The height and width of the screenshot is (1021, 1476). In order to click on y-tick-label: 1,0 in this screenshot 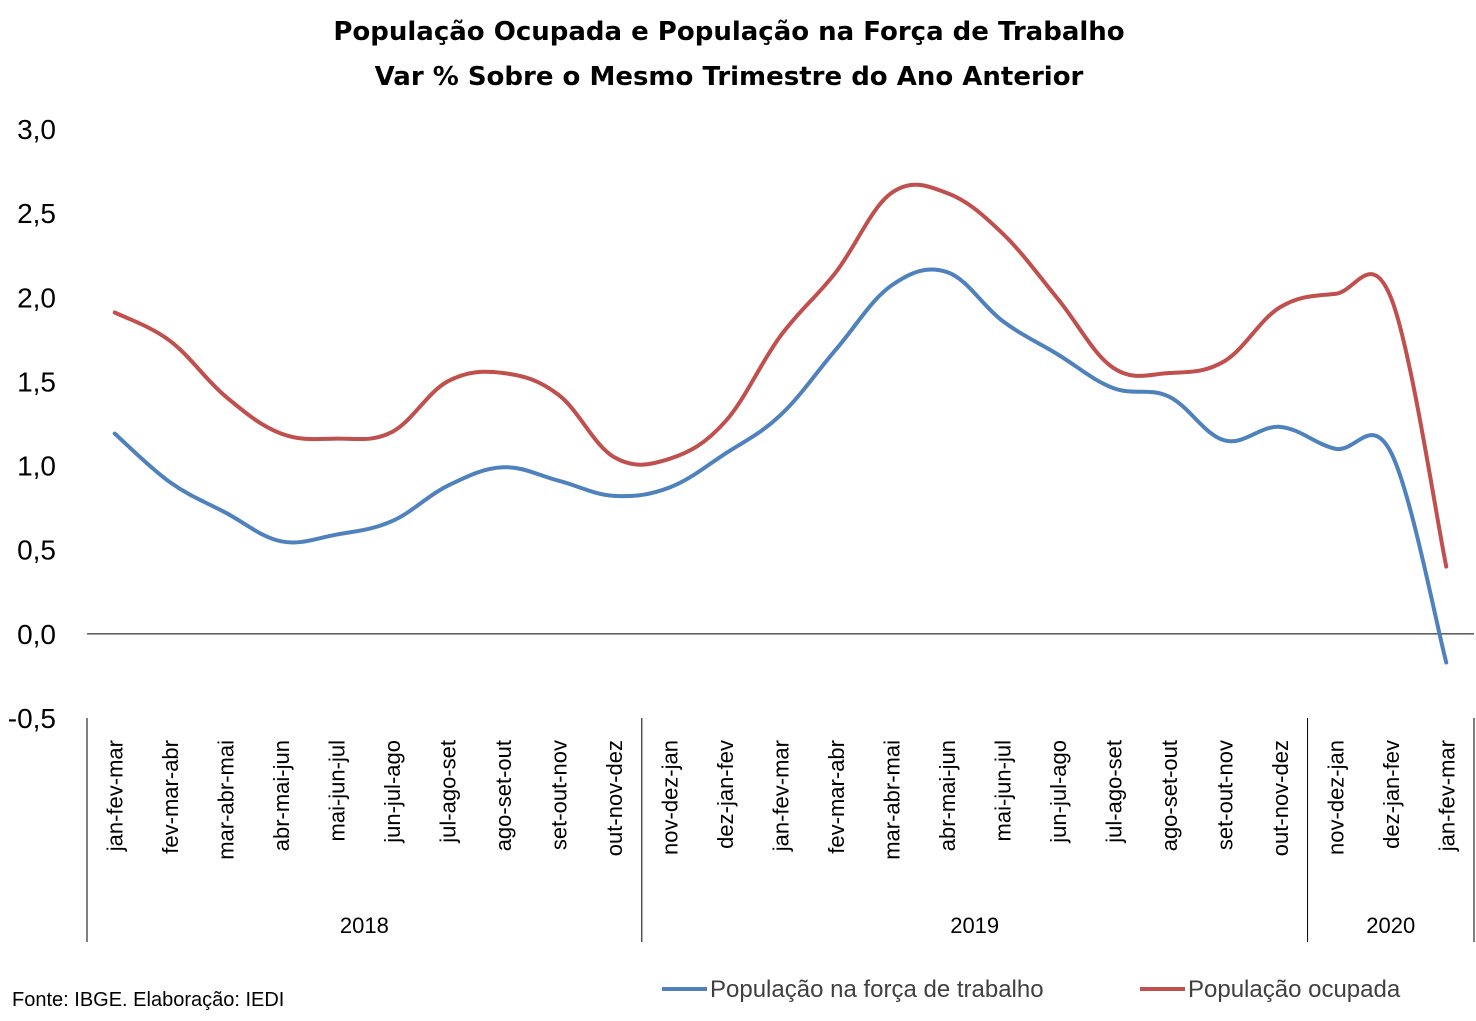, I will do `click(36, 466)`.